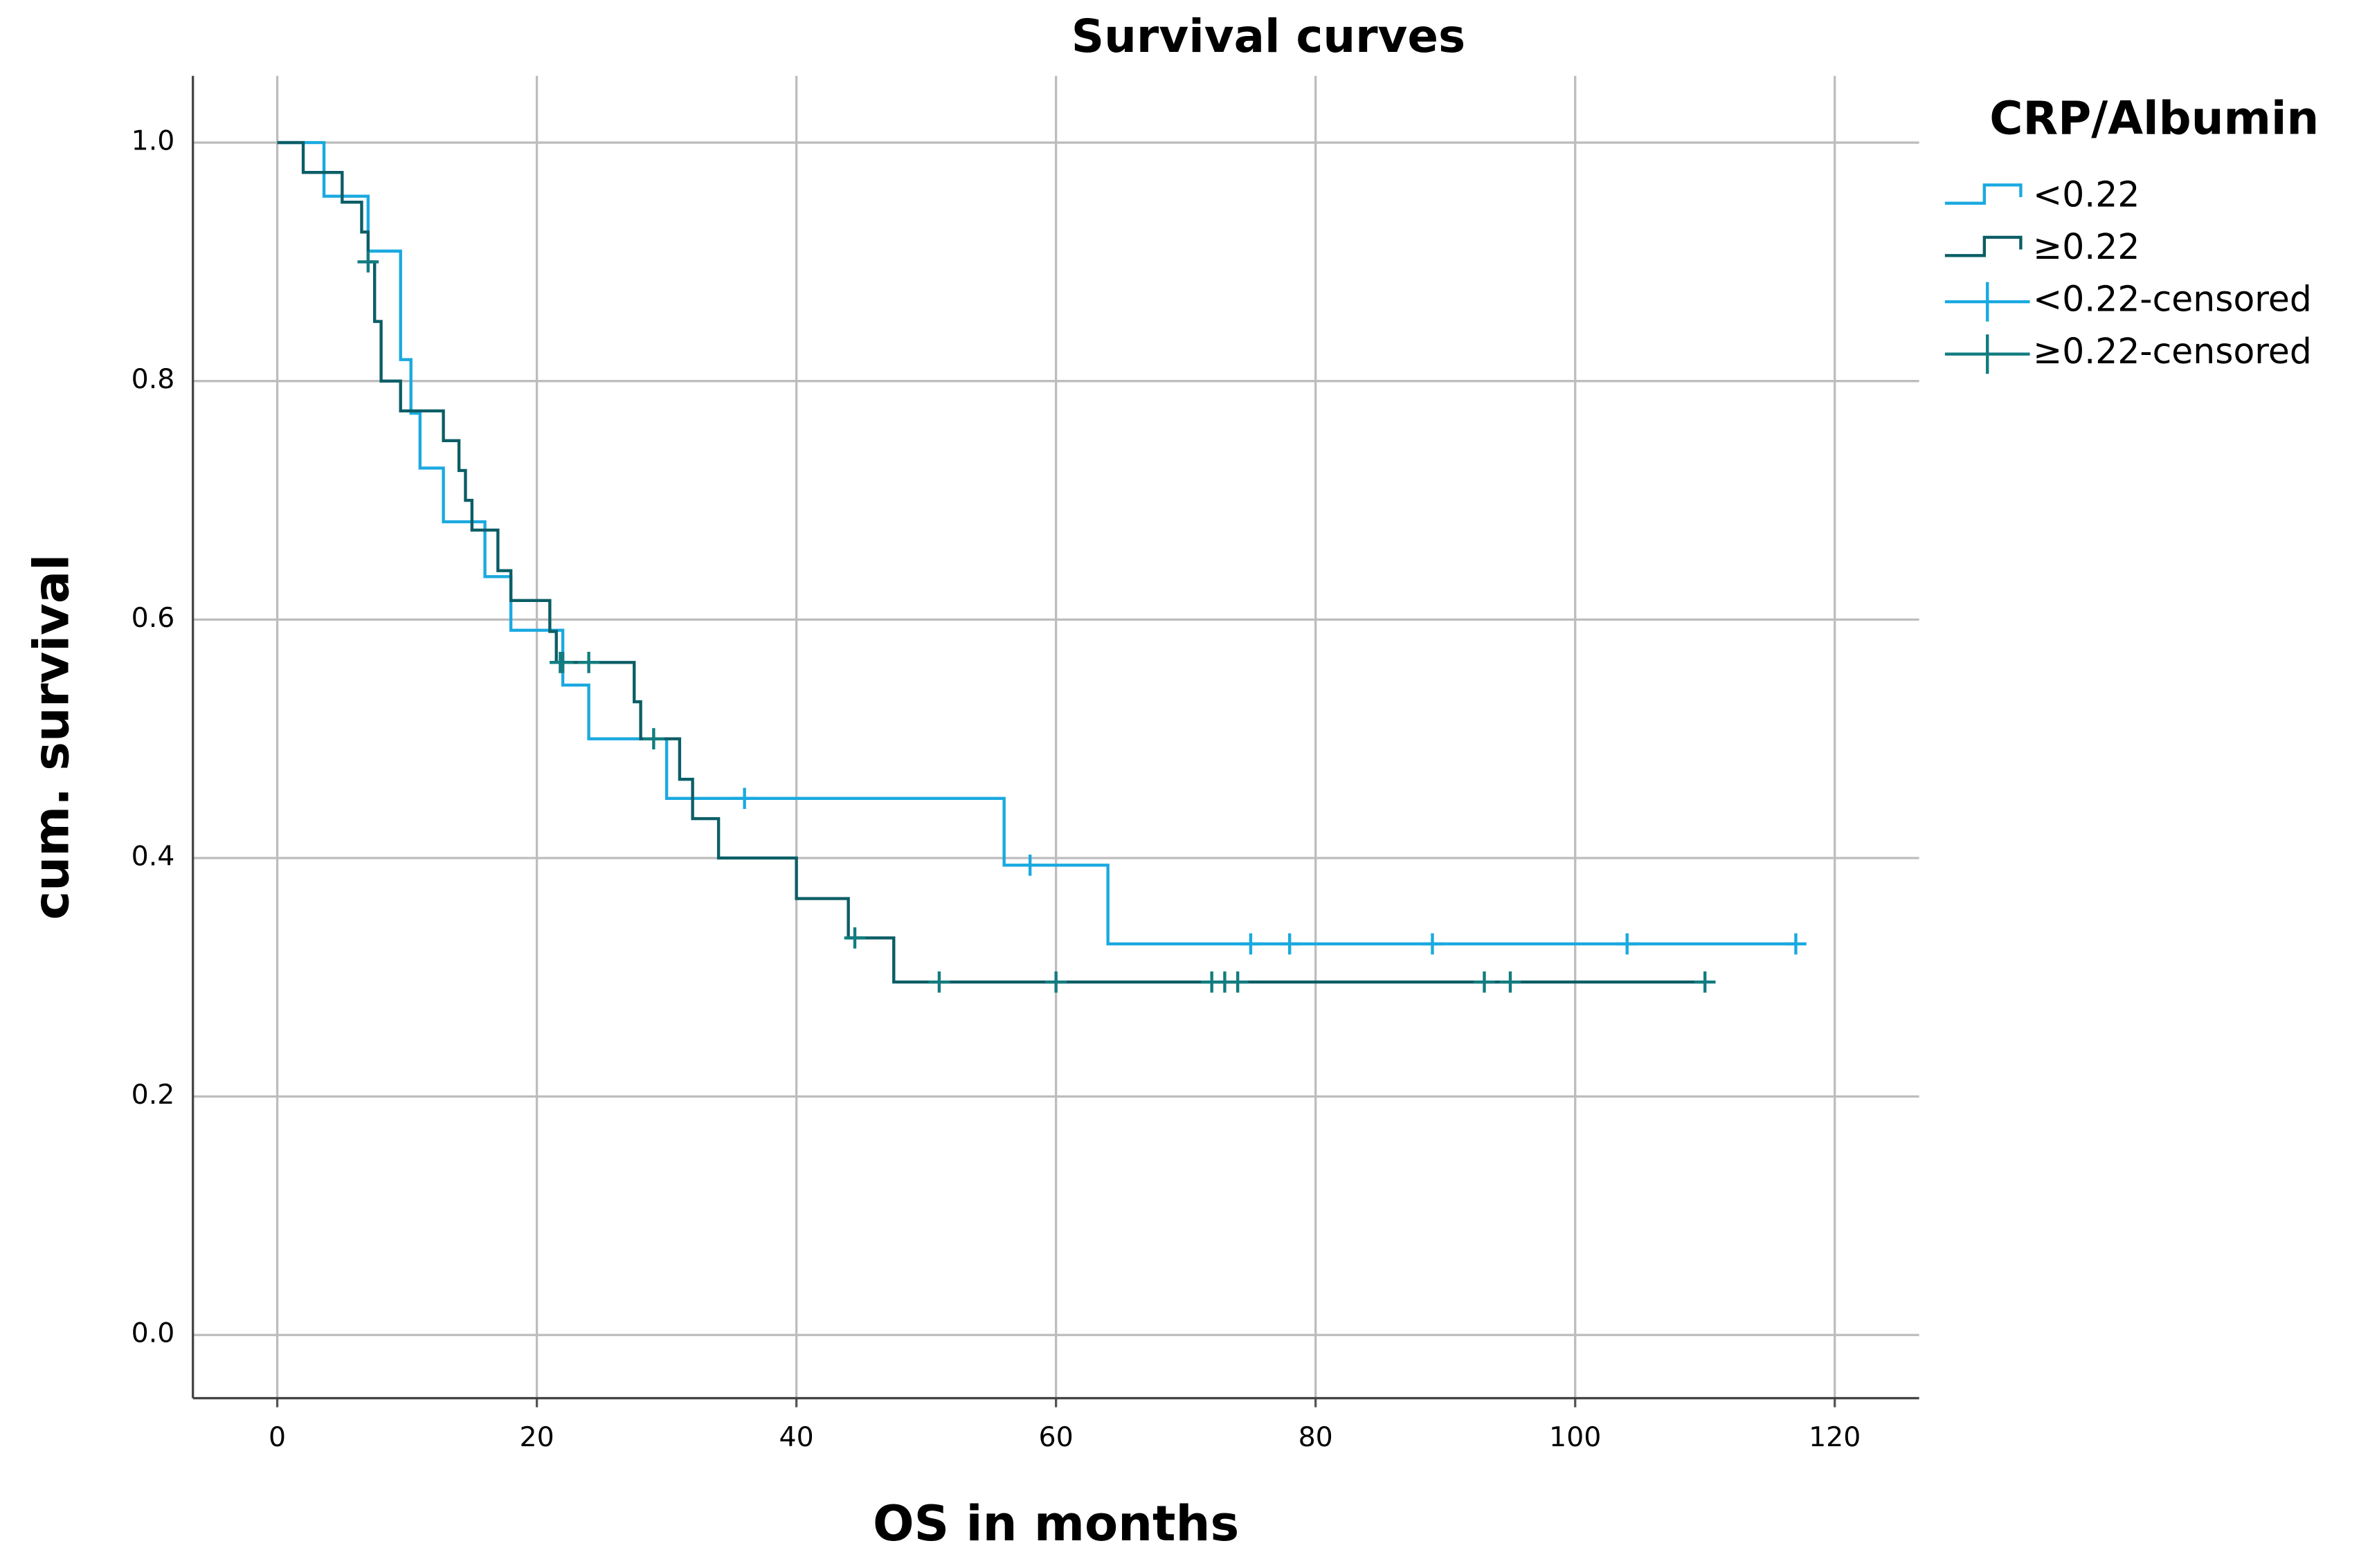 The image size is (2379, 1568). Describe the element at coordinates (1575, 1437) in the screenshot. I see `x-tick-label: 100` at that location.